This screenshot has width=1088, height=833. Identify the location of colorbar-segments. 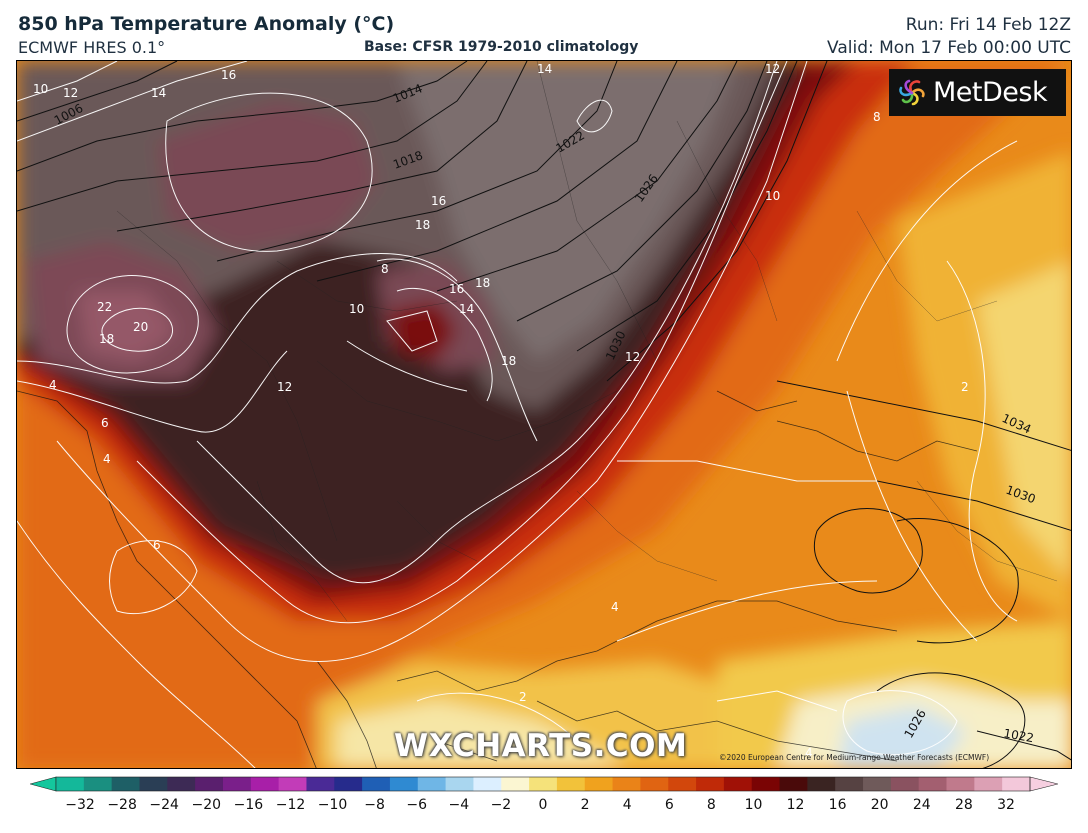
(543, 784).